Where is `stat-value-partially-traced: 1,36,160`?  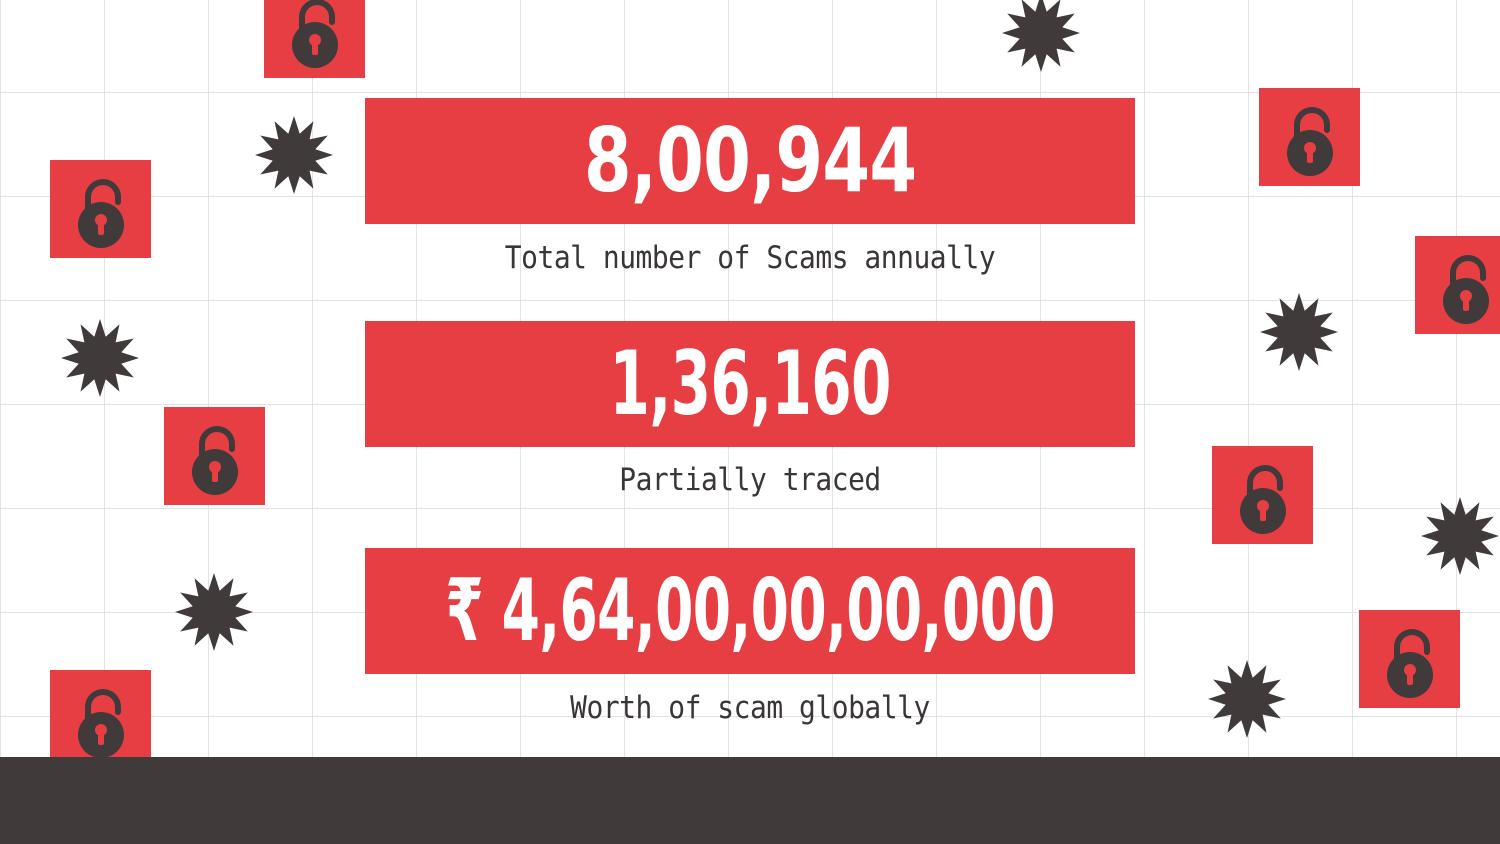 stat-value-partially-traced: 1,36,160 is located at coordinates (750, 383).